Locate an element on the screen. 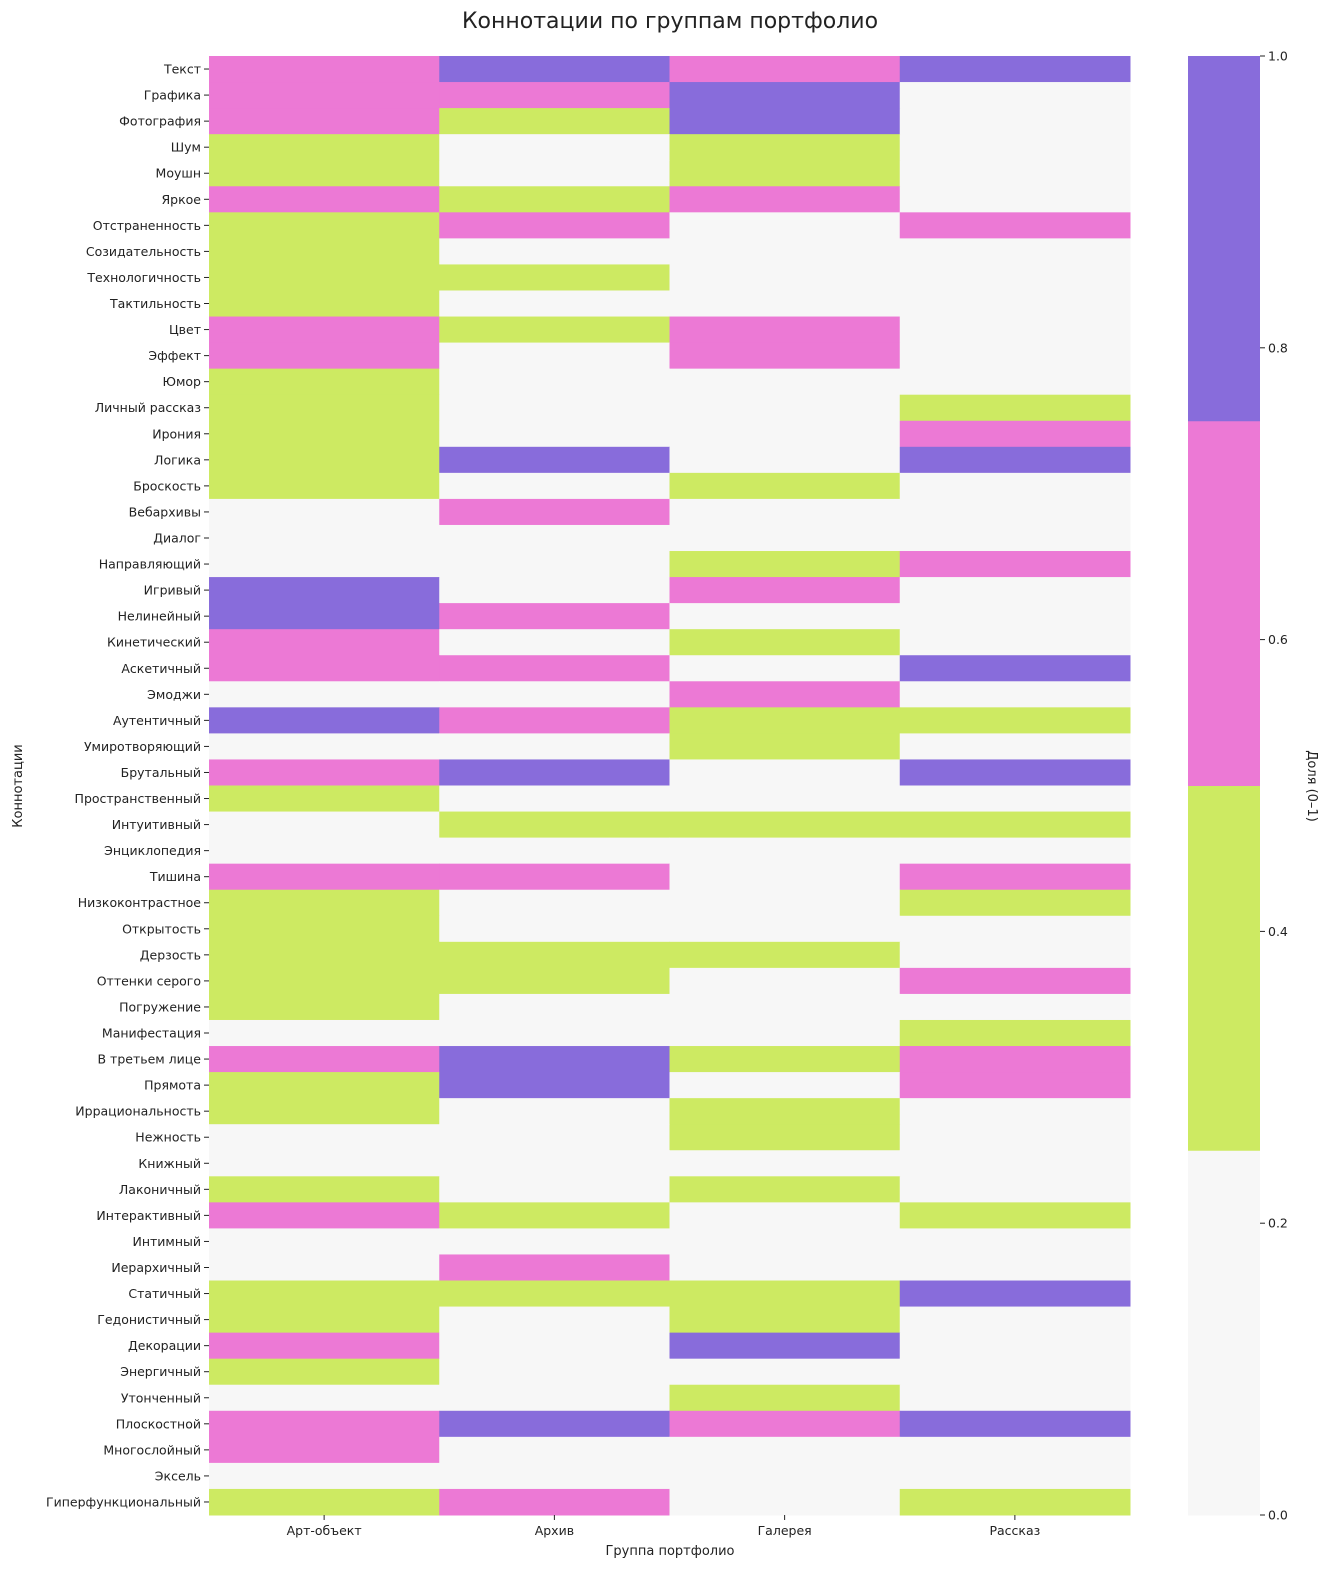  y-tick-label: Интуитивный is located at coordinates (156, 824).